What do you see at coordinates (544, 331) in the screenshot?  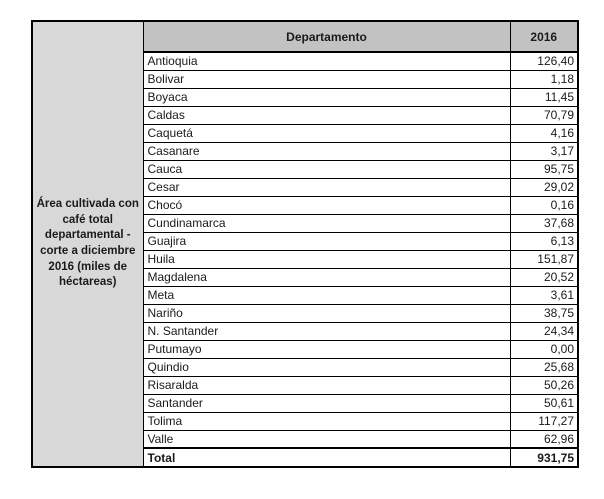 I see `value-cell: 24,34` at bounding box center [544, 331].